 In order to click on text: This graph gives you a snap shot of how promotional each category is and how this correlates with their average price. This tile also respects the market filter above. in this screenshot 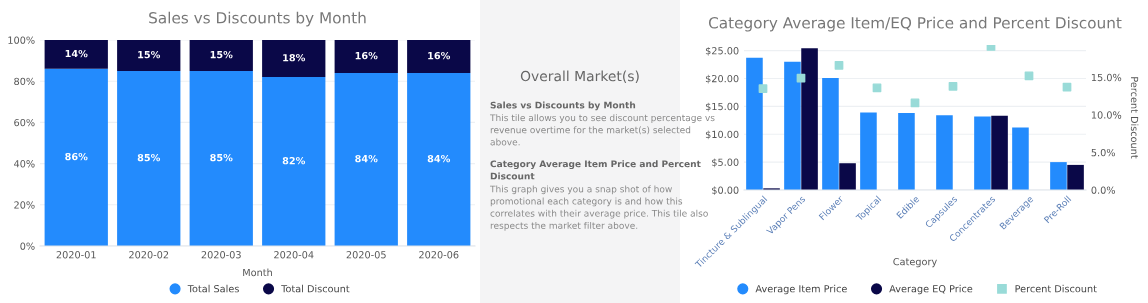, I will do `click(598, 208)`.